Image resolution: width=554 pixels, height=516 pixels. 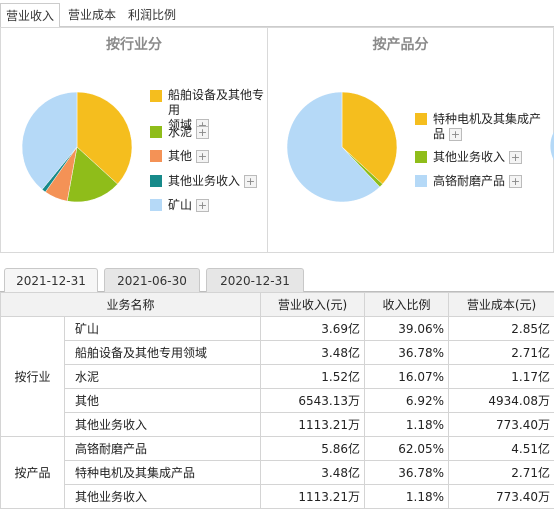 What do you see at coordinates (501, 304) in the screenshot?
I see `header-cost: 营业成本(元)` at bounding box center [501, 304].